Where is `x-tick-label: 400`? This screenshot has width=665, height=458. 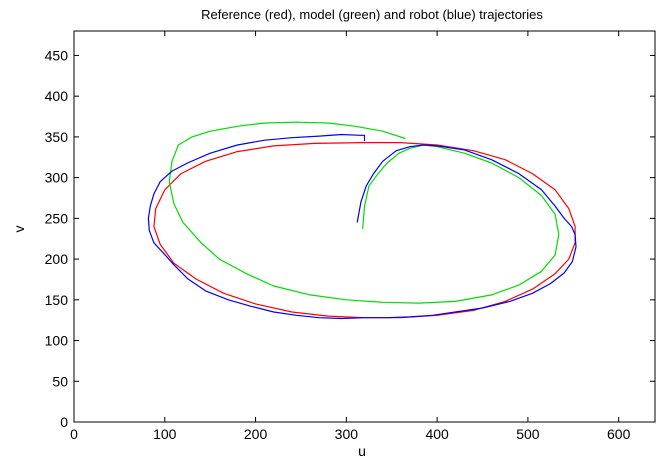 x-tick-label: 400 is located at coordinates (437, 434).